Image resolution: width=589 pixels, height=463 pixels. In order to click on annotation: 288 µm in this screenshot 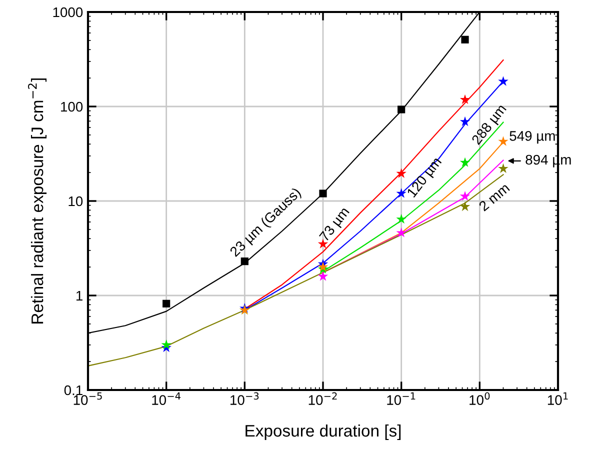, I will do `click(490, 125)`.